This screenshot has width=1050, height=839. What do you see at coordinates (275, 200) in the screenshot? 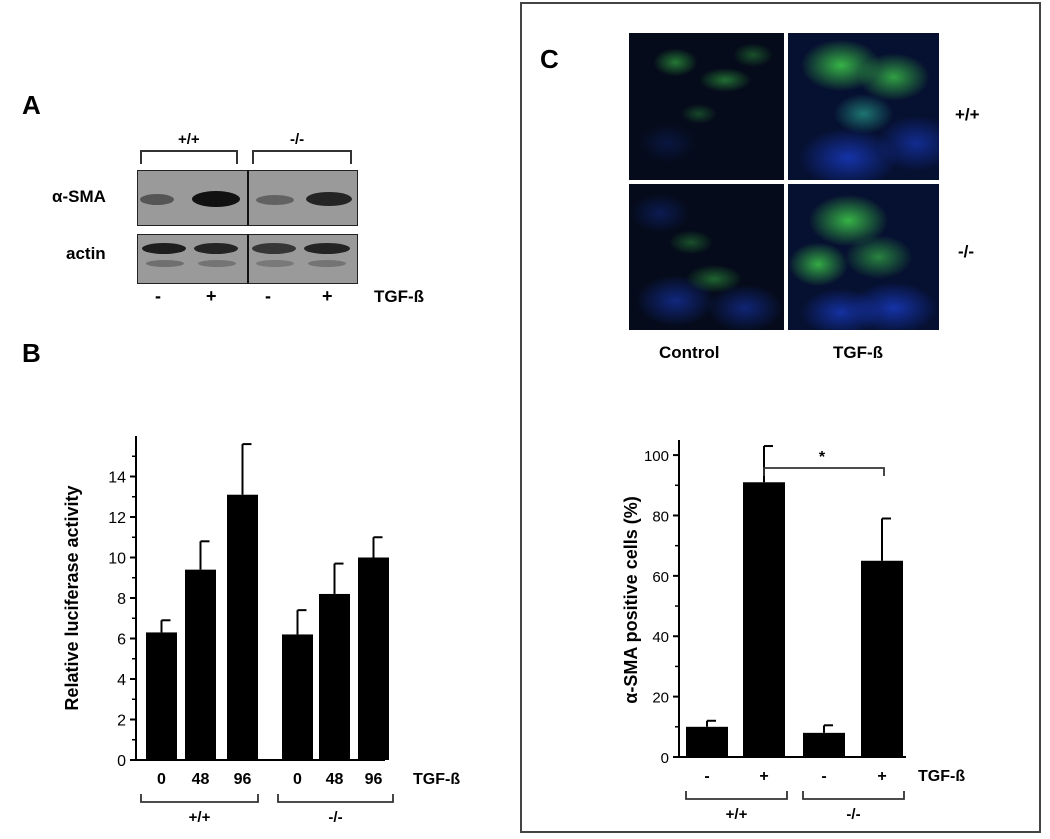
I see `band-sma-ko-control` at bounding box center [275, 200].